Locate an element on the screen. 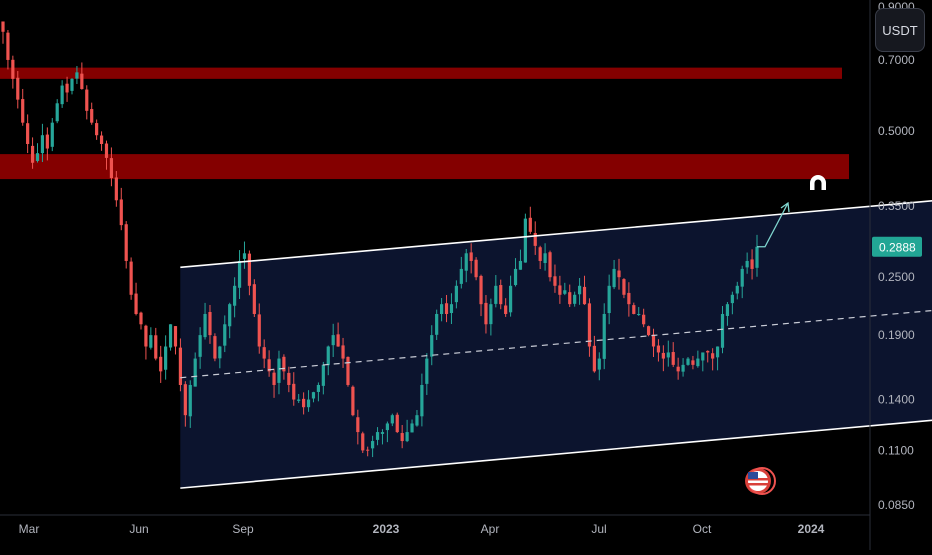 This screenshot has height=555, width=932. projection-arrowhead is located at coordinates (785, 207).